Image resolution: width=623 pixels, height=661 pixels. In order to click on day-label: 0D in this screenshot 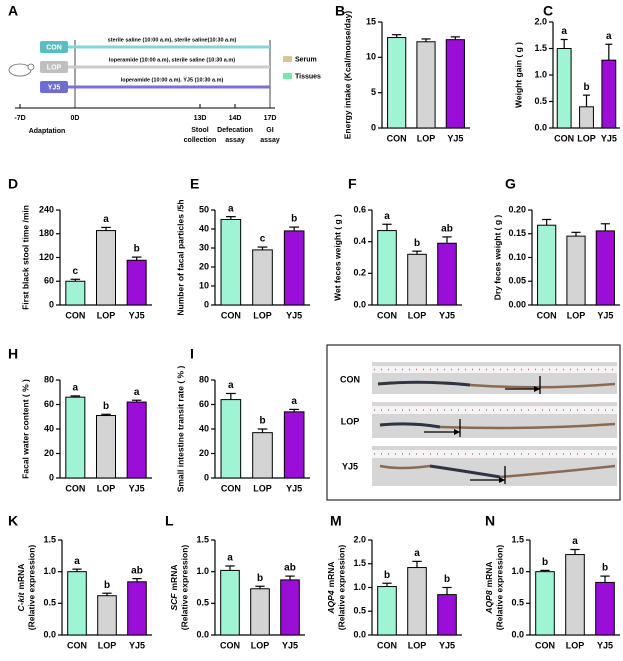, I will do `click(75, 118)`.